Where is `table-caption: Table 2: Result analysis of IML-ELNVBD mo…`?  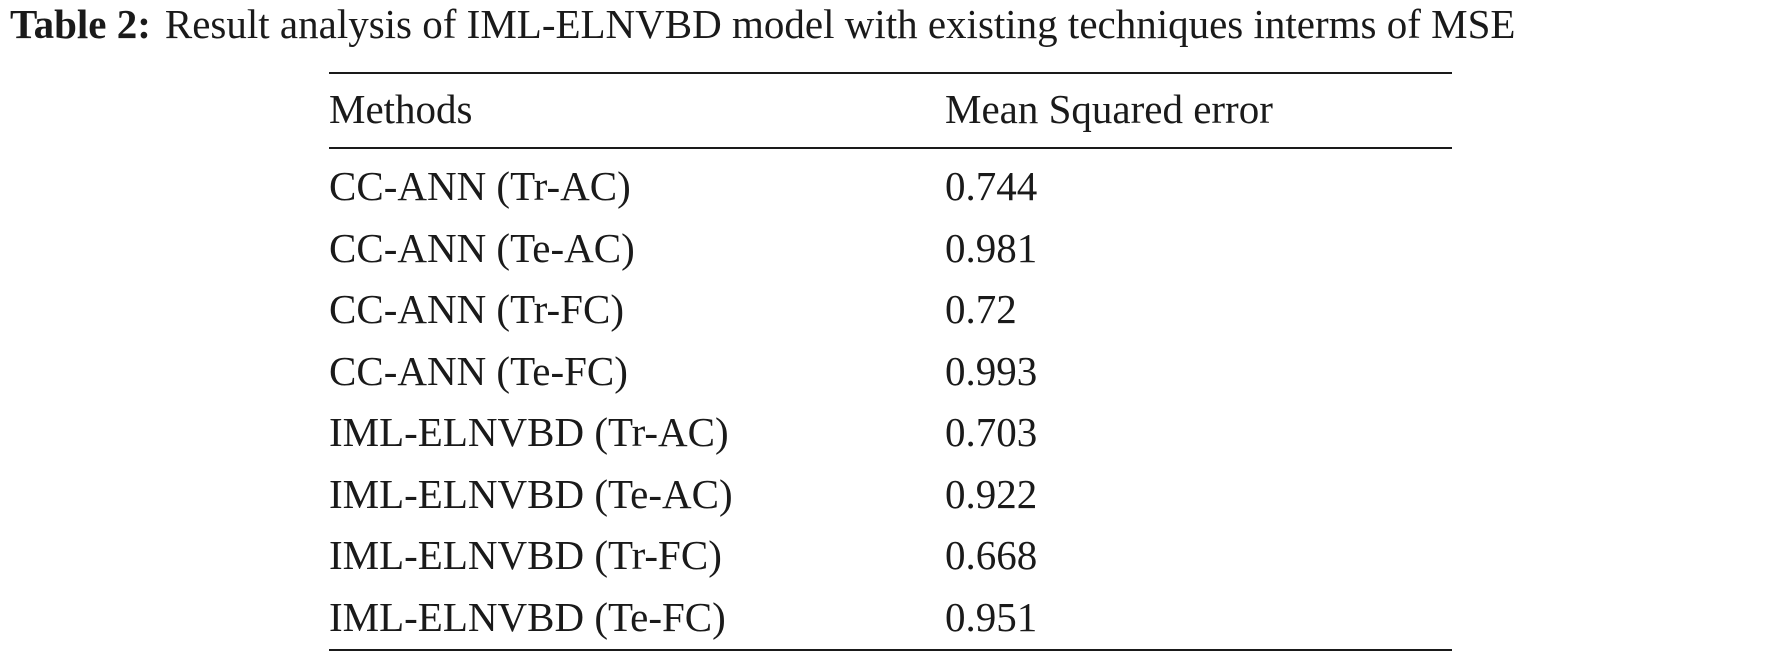 table-caption: Table 2: Result analysis of IML-ELNVBD mo… is located at coordinates (762, 24).